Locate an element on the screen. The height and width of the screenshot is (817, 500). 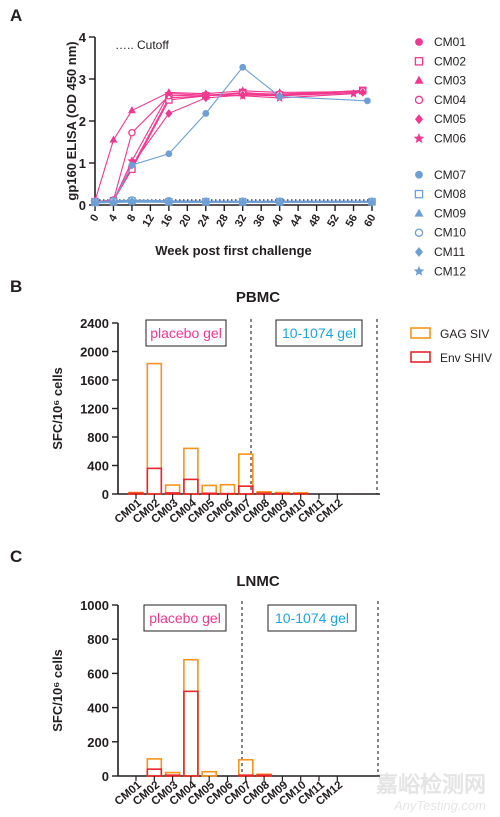
bar-env-cm05 is located at coordinates (209, 493).